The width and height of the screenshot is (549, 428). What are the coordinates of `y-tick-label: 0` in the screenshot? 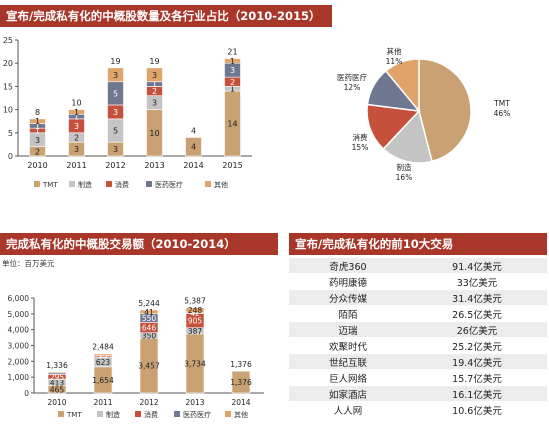 It's located at (10, 156).